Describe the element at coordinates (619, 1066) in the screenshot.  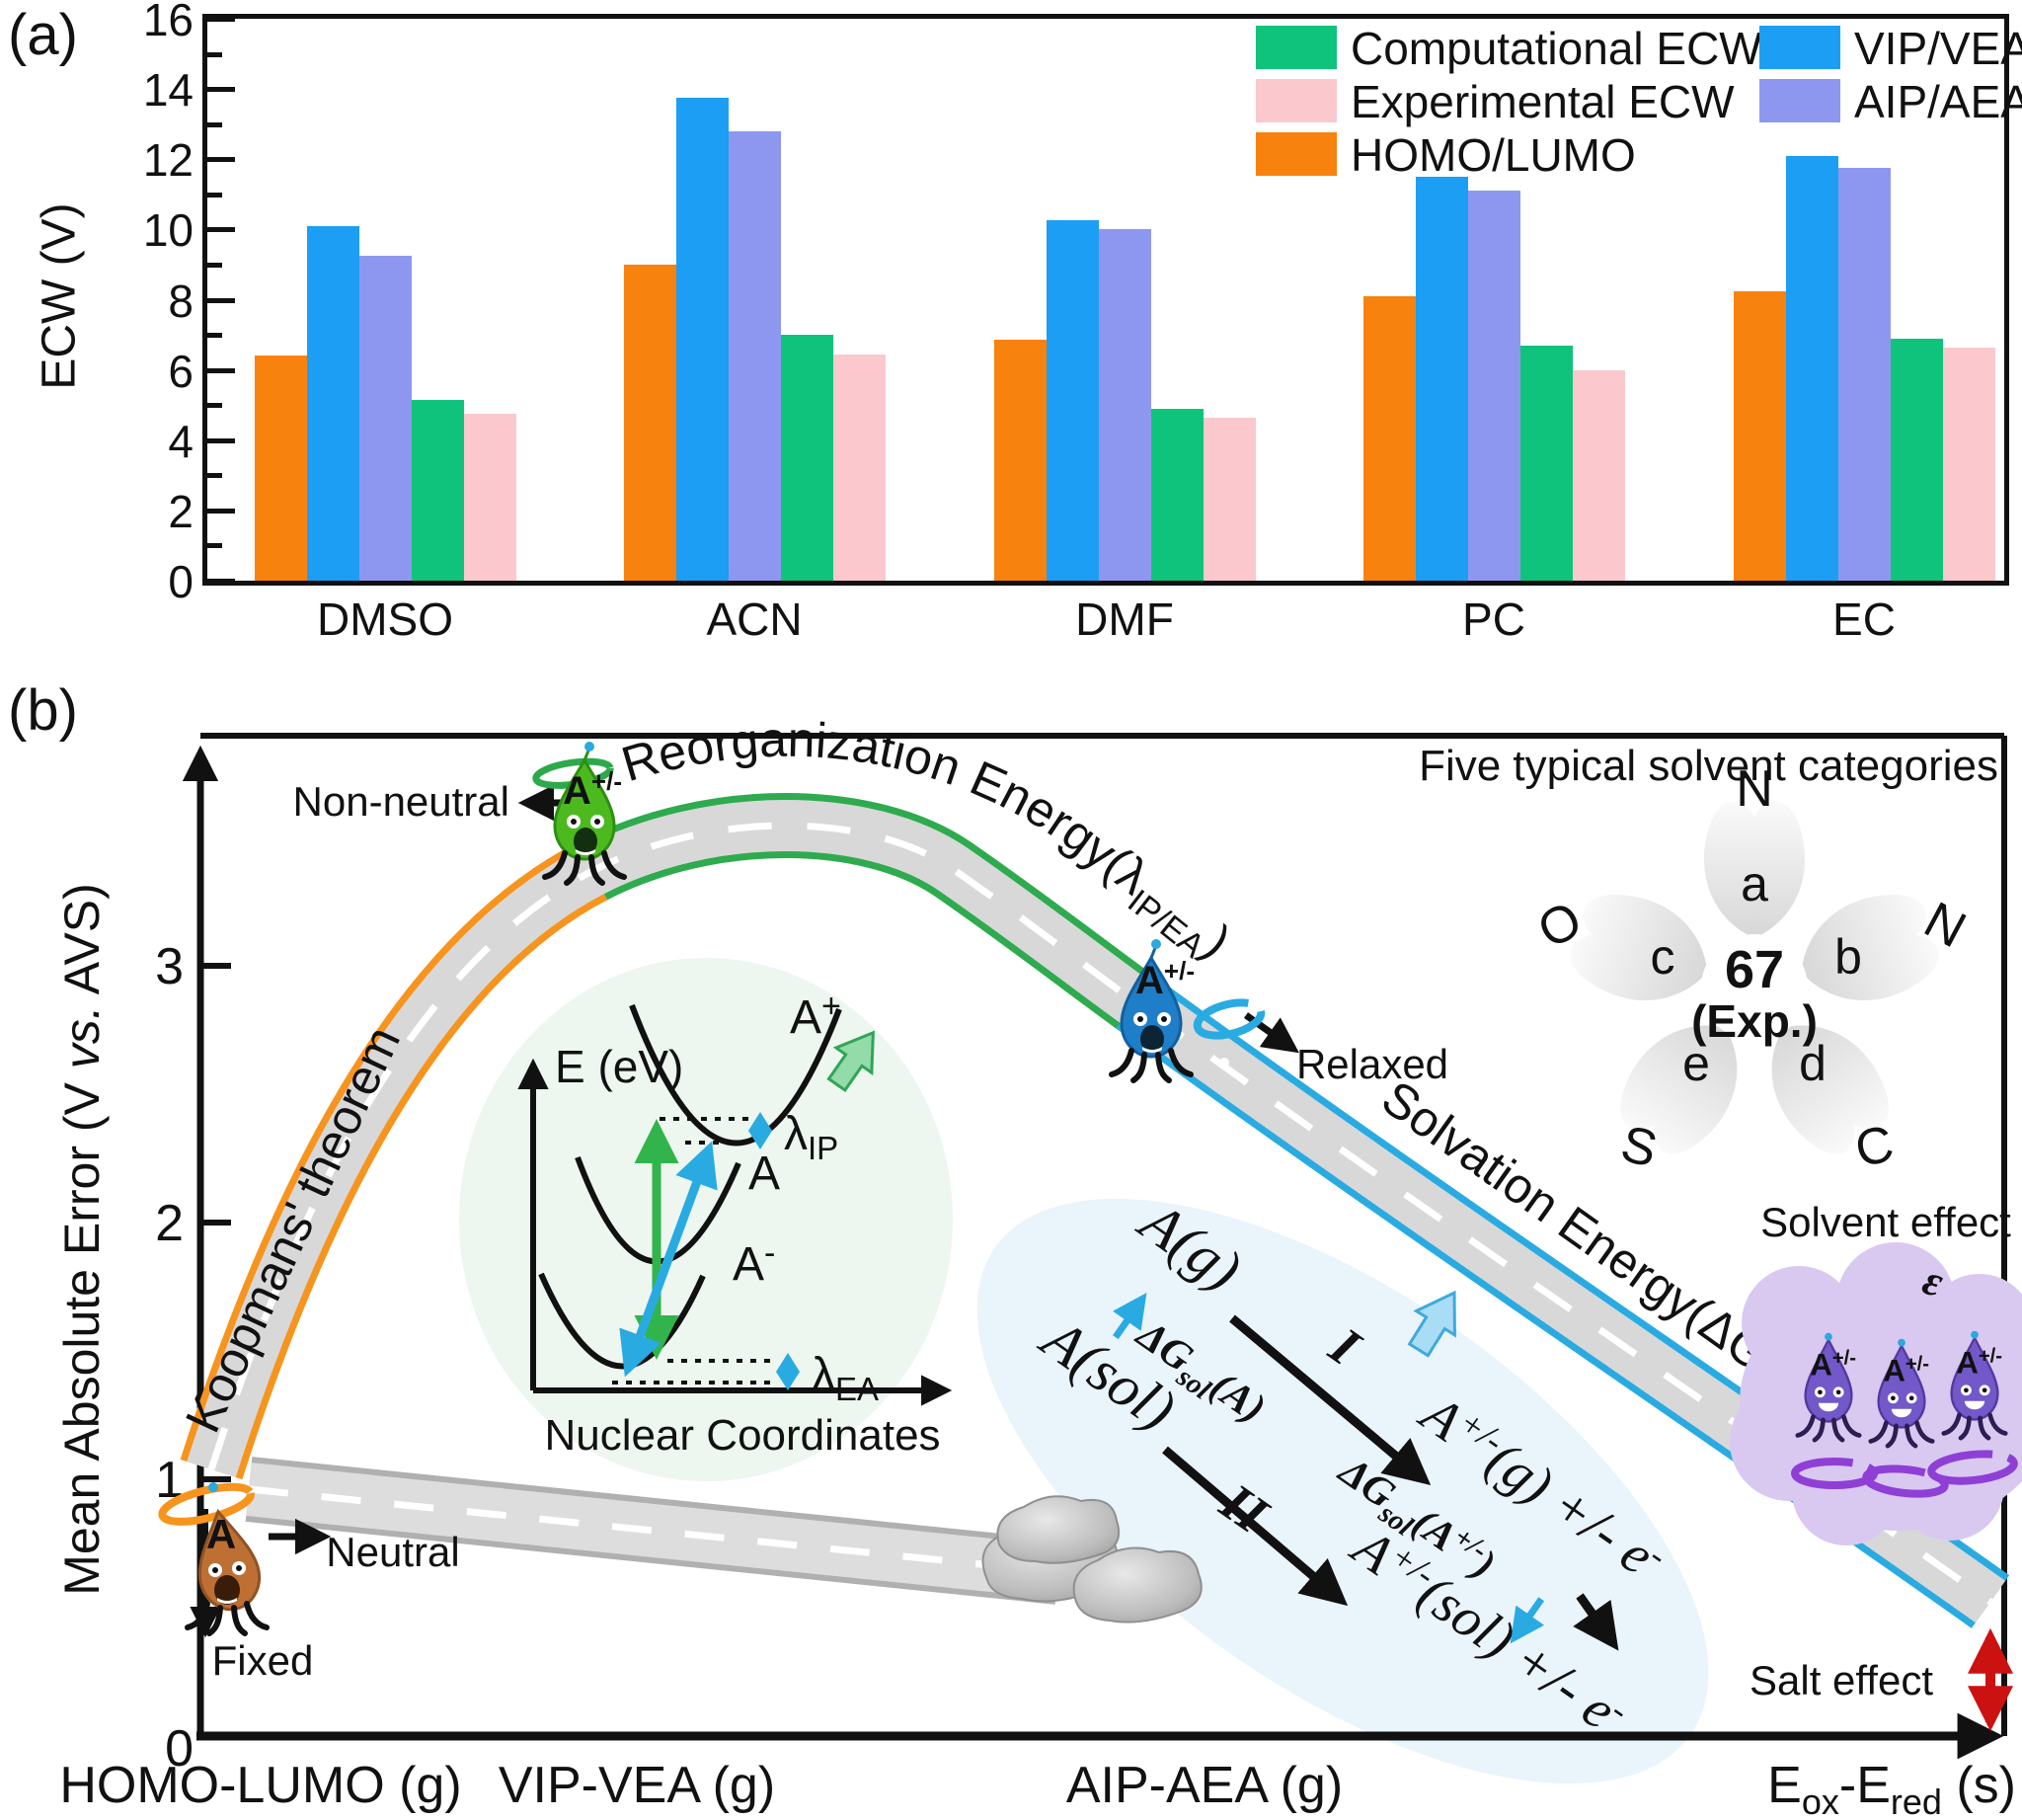
I see `inset-y-label: E (eV)` at that location.